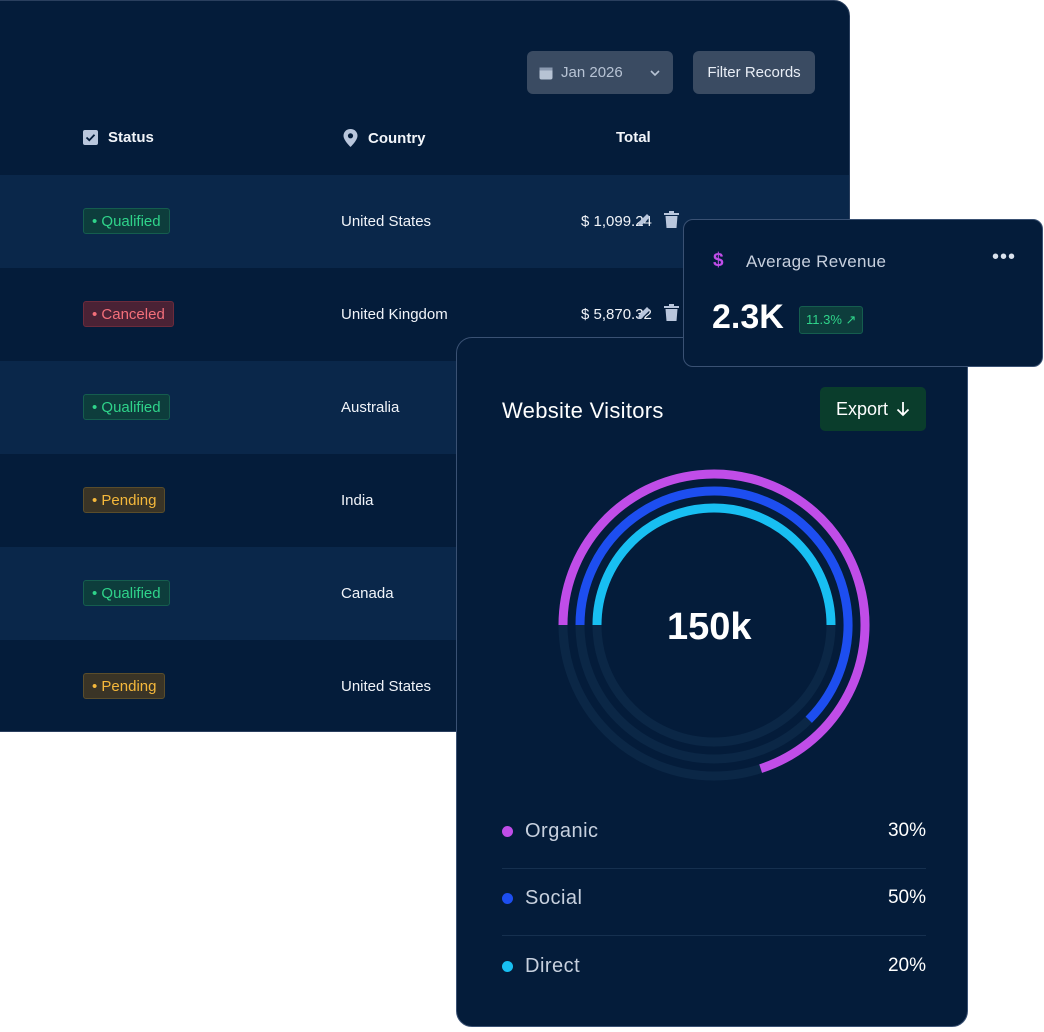  Describe the element at coordinates (903, 409) in the screenshot. I see `arrow-down-icon` at that location.